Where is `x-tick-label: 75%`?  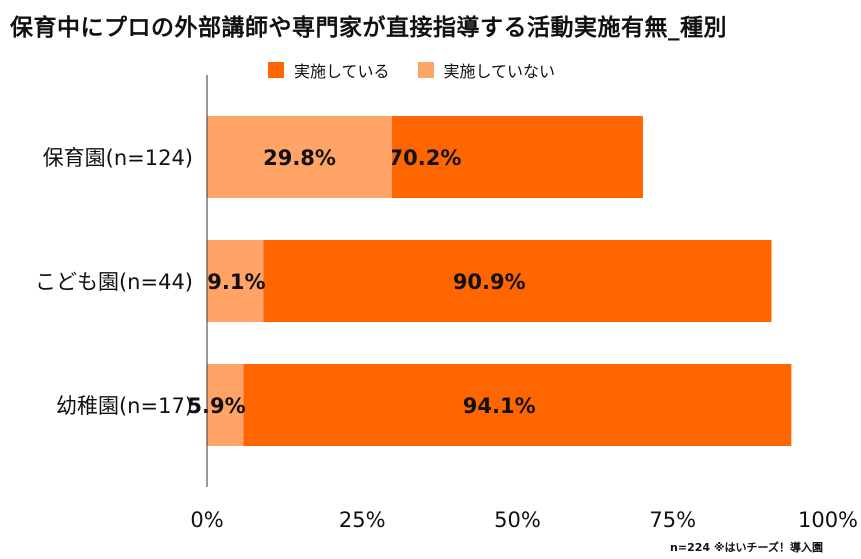 x-tick-label: 75% is located at coordinates (672, 520).